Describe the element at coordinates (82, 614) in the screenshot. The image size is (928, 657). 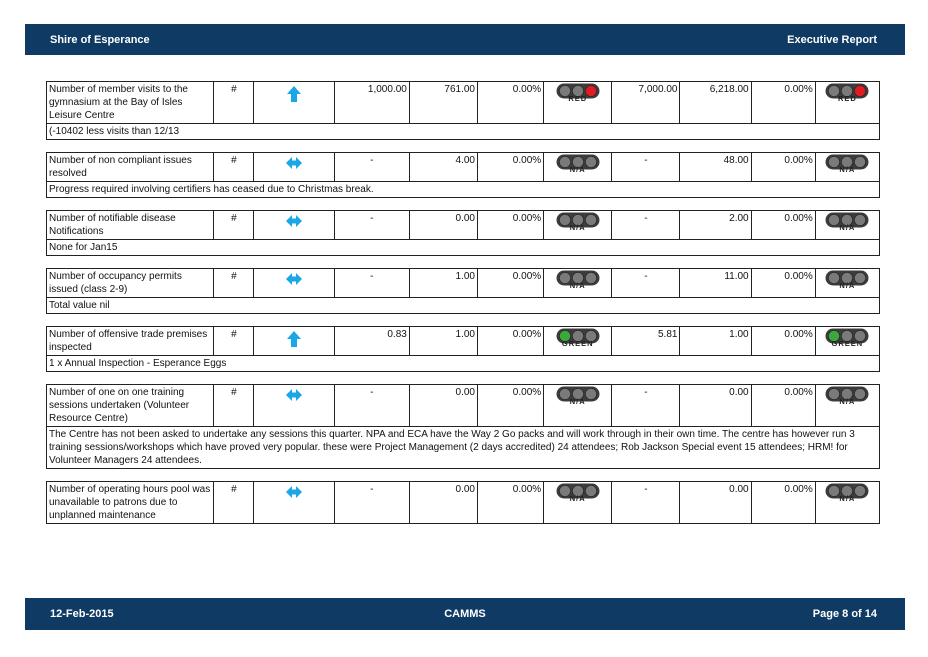
I see `report-date: 12-Feb-2015` at that location.